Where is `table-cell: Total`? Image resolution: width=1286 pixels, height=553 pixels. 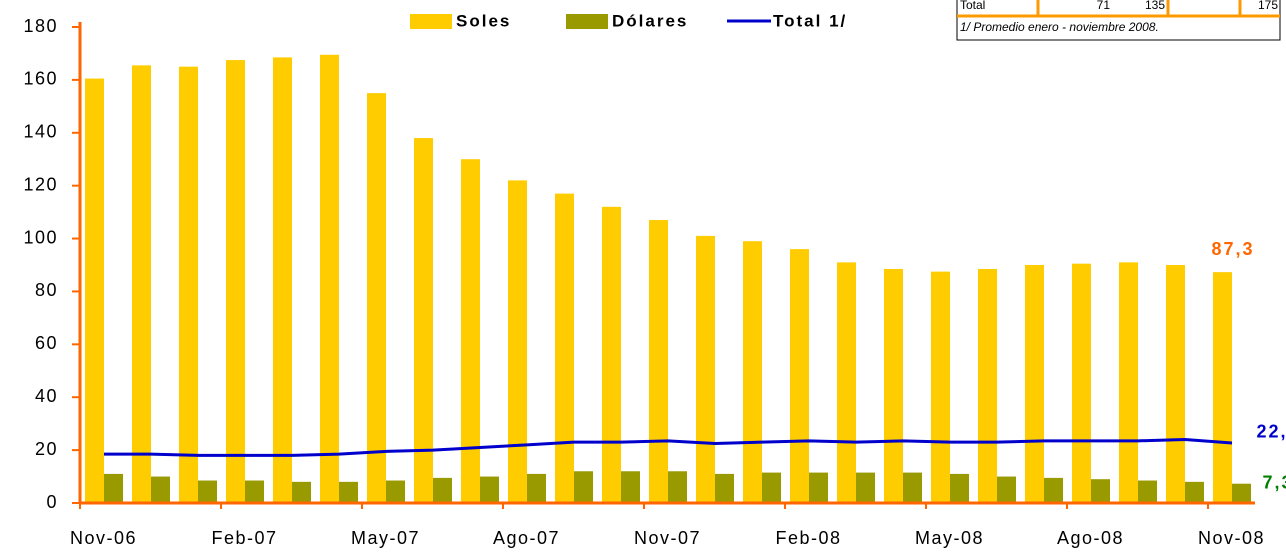 table-cell: Total is located at coordinates (972, 6).